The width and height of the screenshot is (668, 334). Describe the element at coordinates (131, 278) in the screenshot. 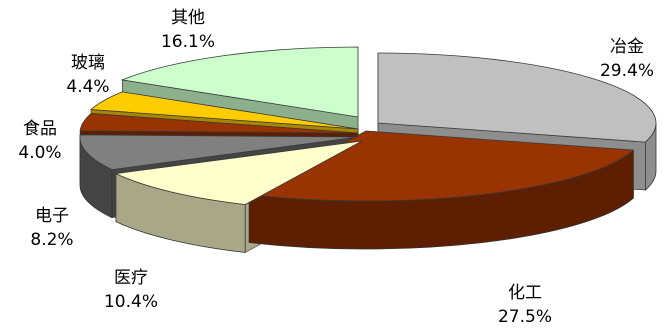

I see `slice-name-label: 医疗` at that location.